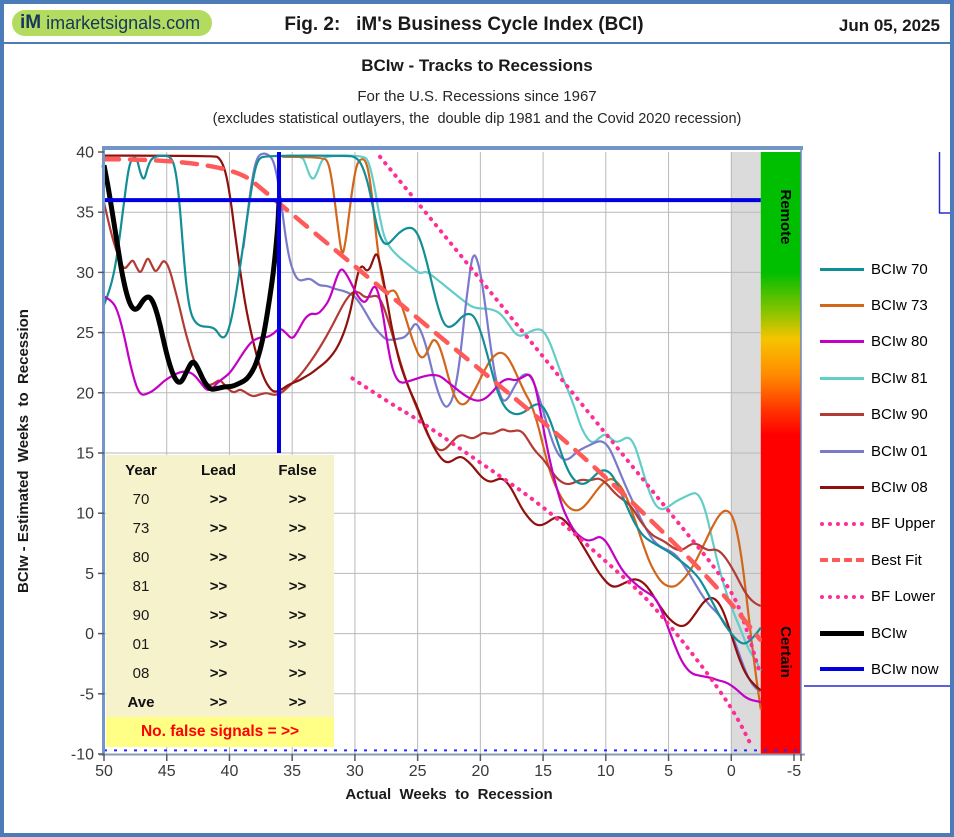 This screenshot has height=837, width=954. Describe the element at coordinates (477, 43) in the screenshot. I see `header-divider` at that location.